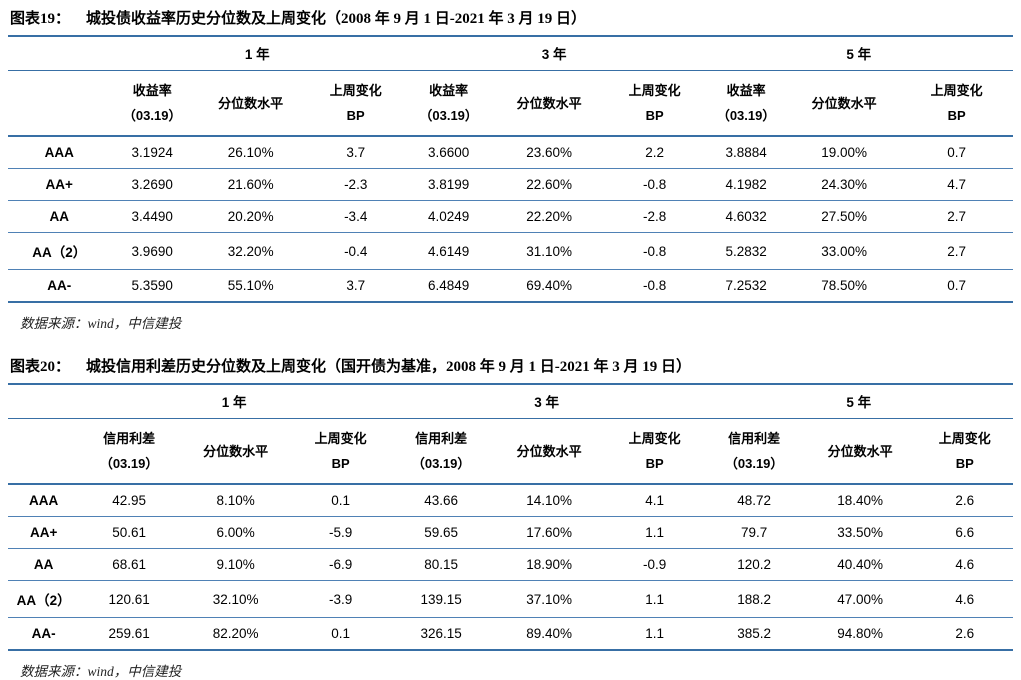 The height and width of the screenshot is (680, 1021). What do you see at coordinates (355, 184) in the screenshot?
I see `table-cell: -2.3` at bounding box center [355, 184].